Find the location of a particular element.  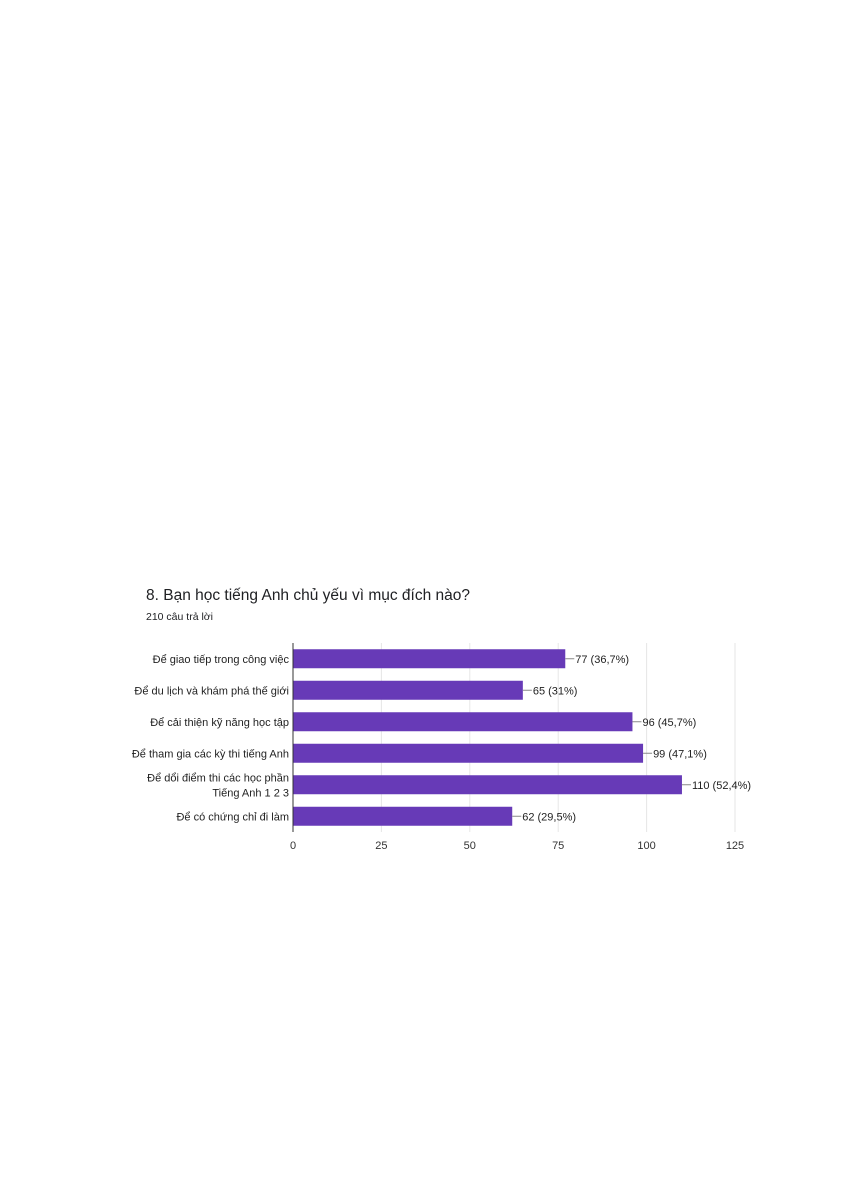

data-label: 62 (29,5%) is located at coordinates (549, 817).